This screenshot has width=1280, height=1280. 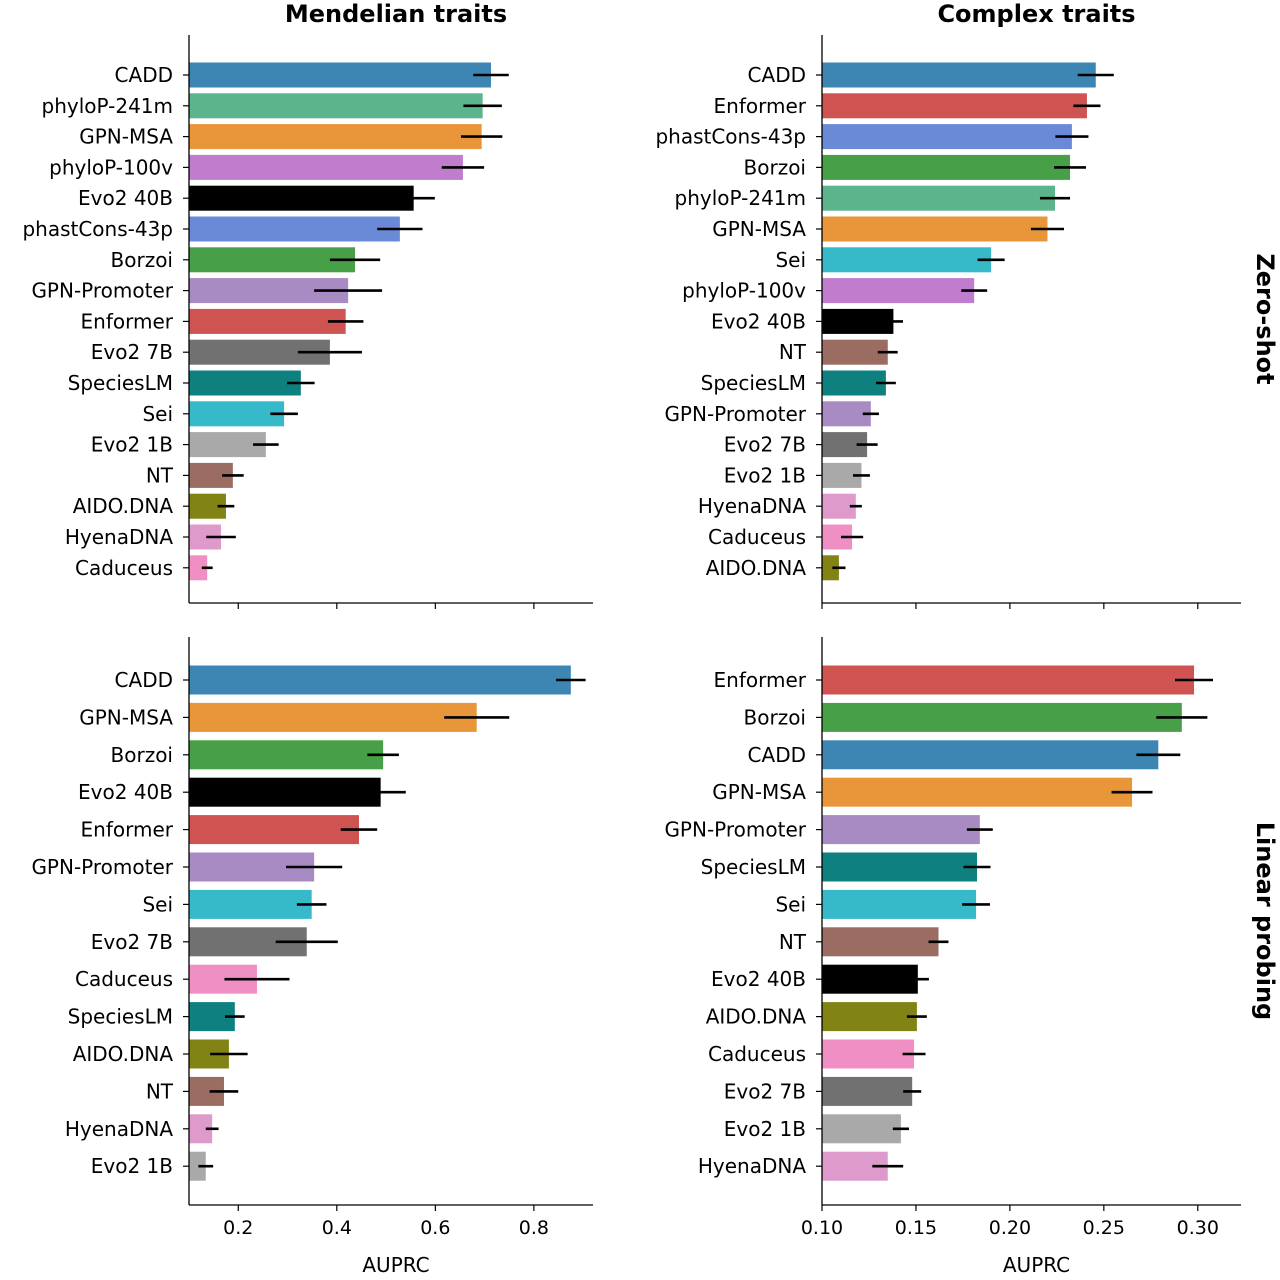 What do you see at coordinates (1198, 1228) in the screenshot?
I see `x-tick-label: 0.30` at bounding box center [1198, 1228].